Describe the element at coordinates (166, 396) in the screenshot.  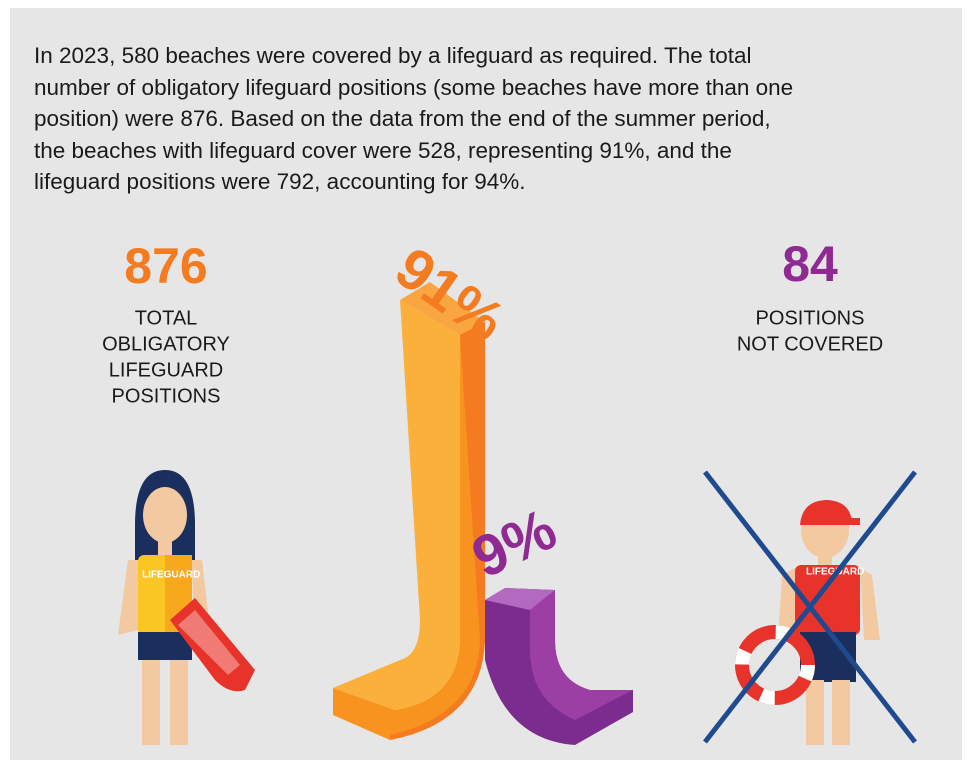
I see `total-label: POSITIONS` at that location.